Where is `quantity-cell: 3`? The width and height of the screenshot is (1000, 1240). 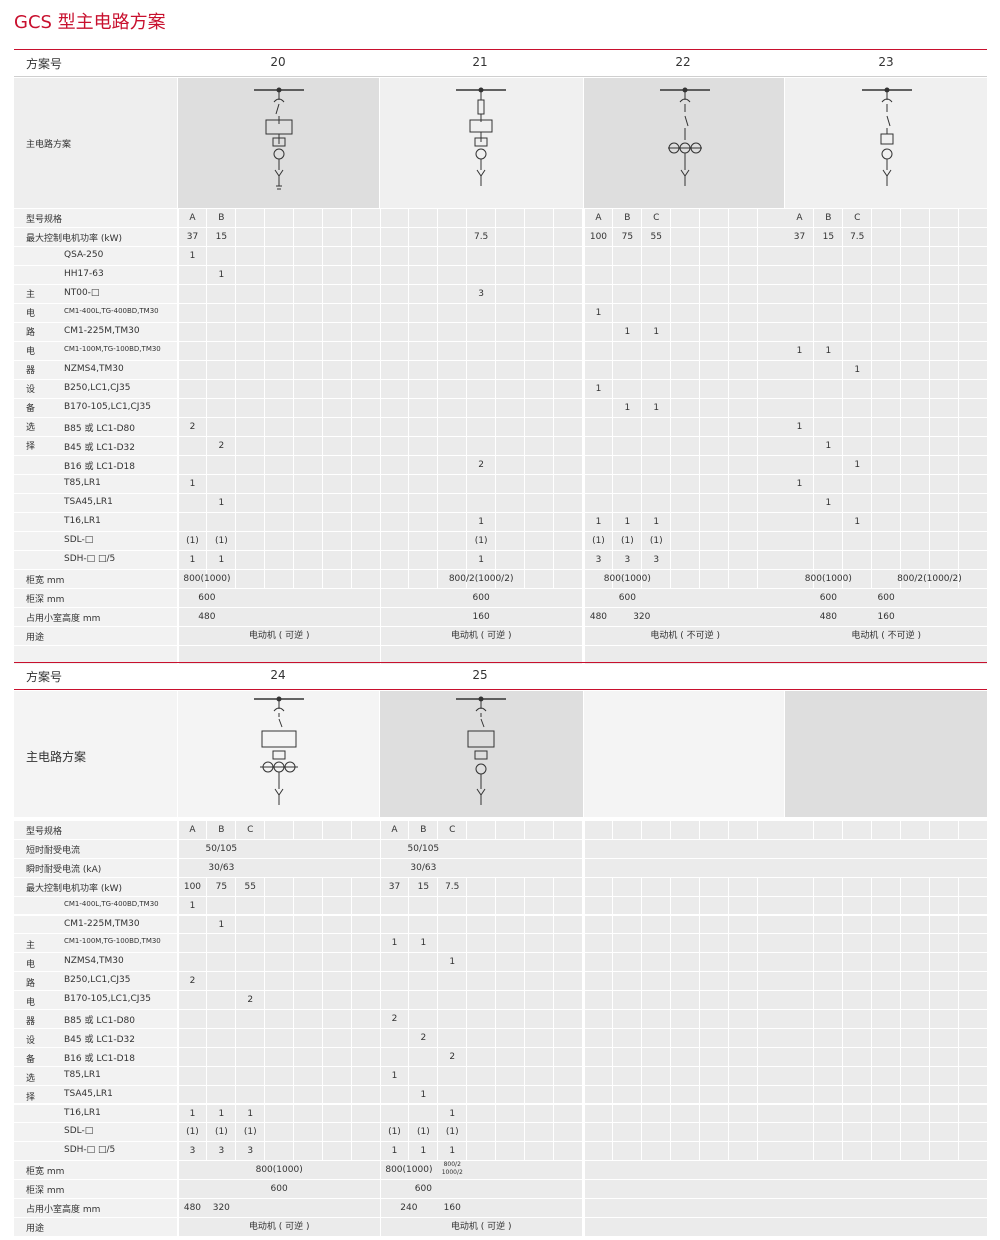 quantity-cell: 3 is located at coordinates (656, 560).